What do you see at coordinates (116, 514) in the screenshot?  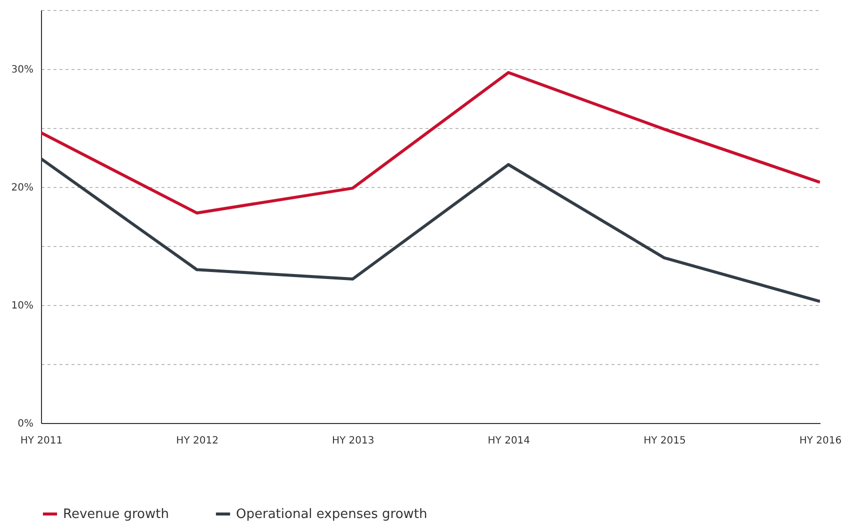 I see `legend-label: Revenue growth` at bounding box center [116, 514].